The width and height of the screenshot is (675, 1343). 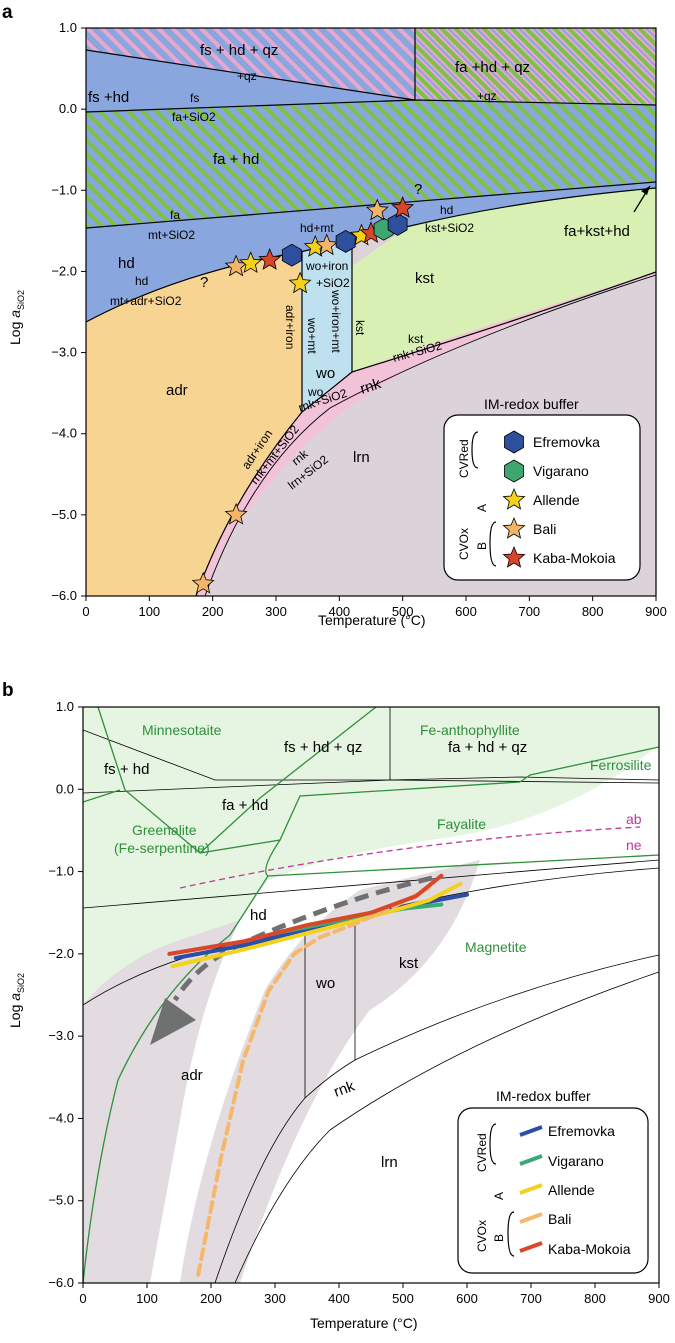 What do you see at coordinates (581, 1131) in the screenshot?
I see `legend-b-efremovka: Efremovka` at bounding box center [581, 1131].